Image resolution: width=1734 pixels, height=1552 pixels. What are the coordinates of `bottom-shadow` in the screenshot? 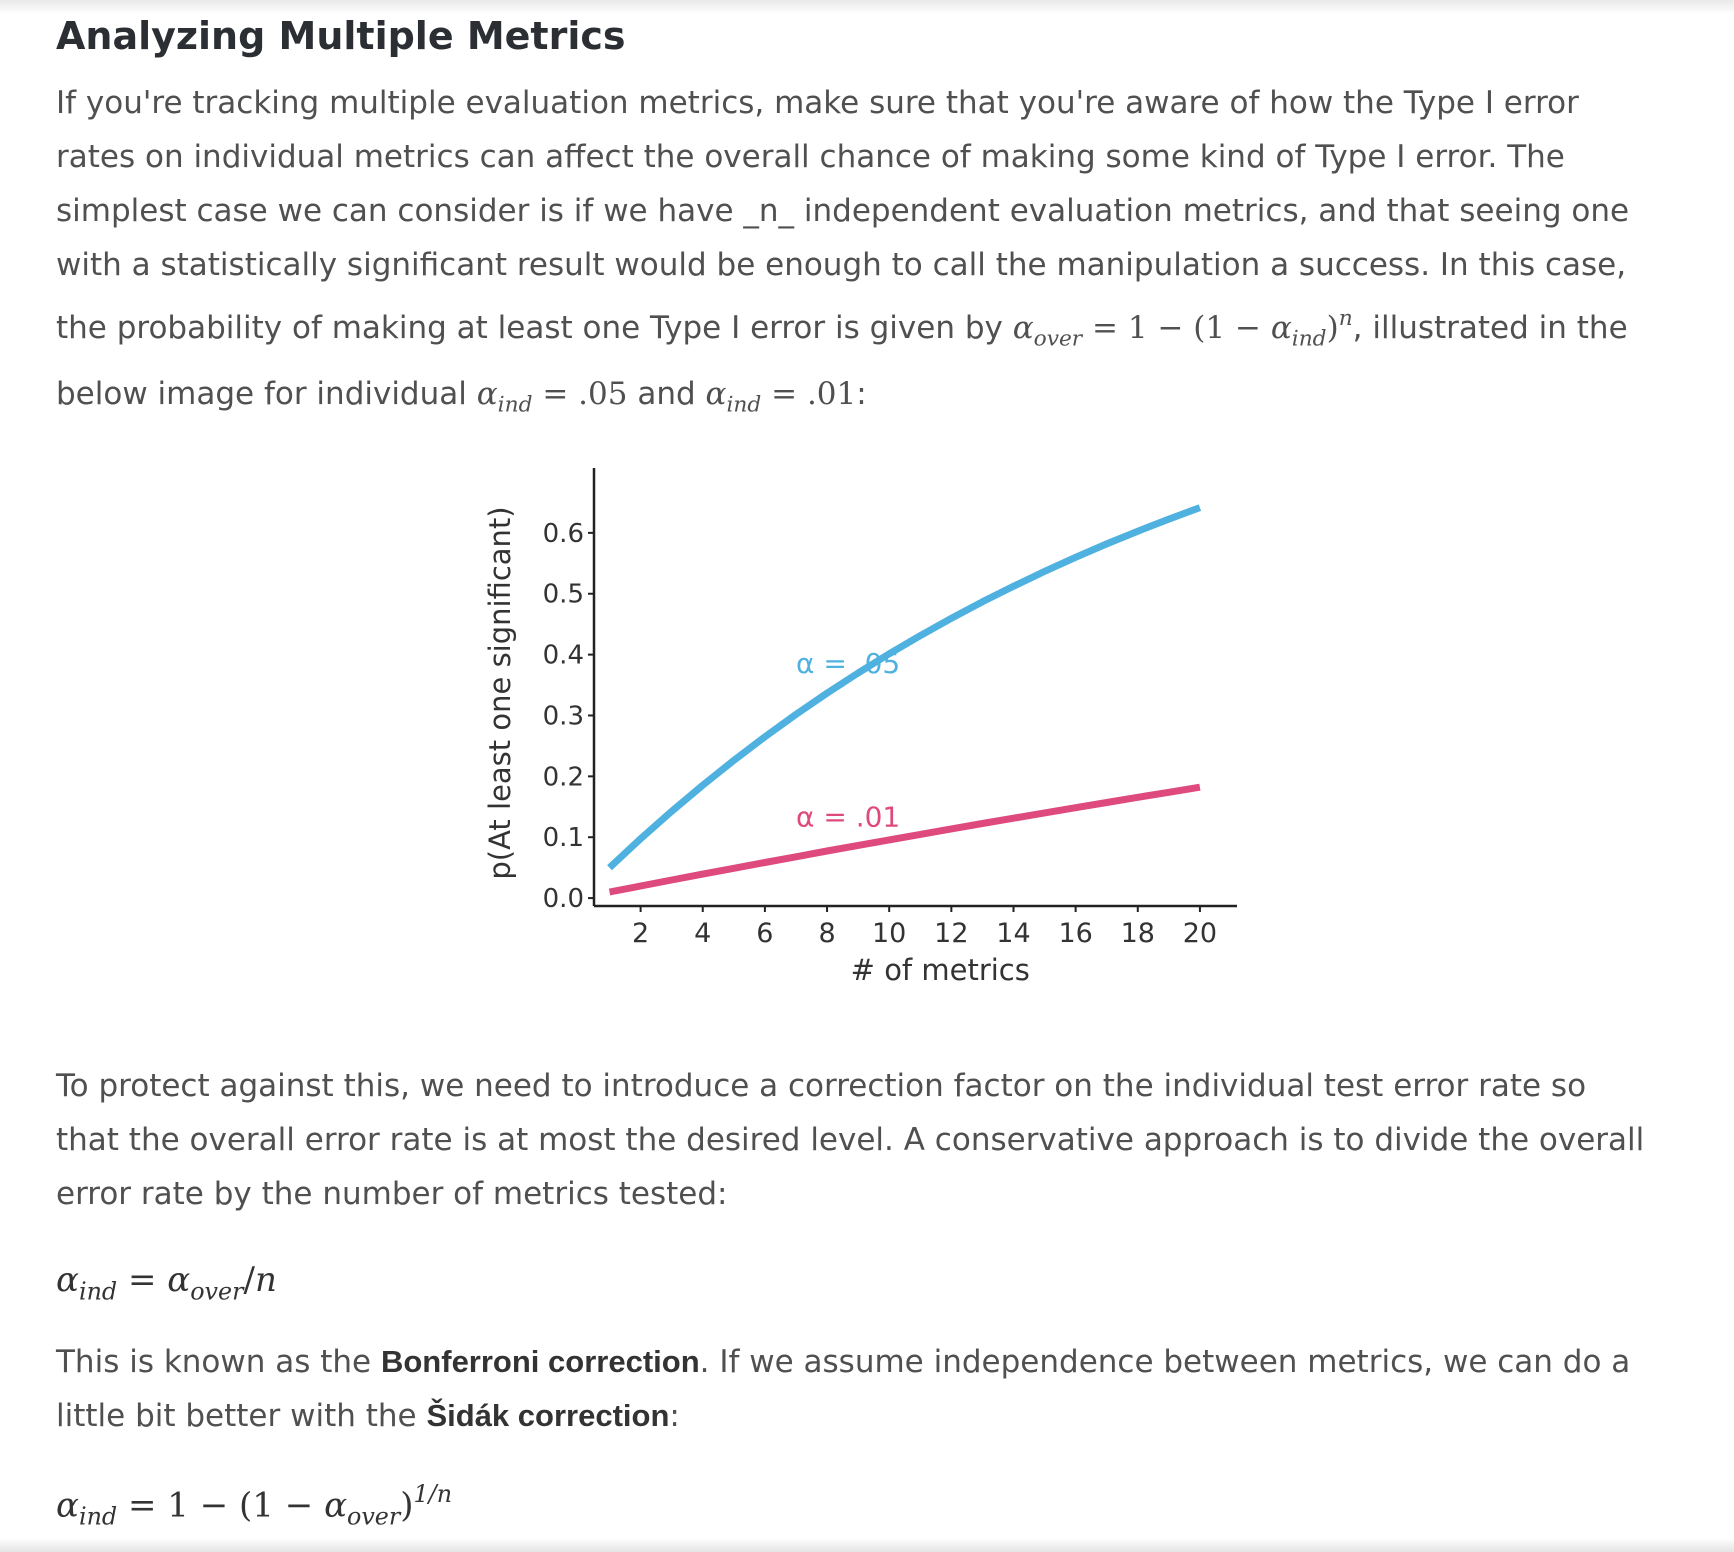 It's located at (867, 1545).